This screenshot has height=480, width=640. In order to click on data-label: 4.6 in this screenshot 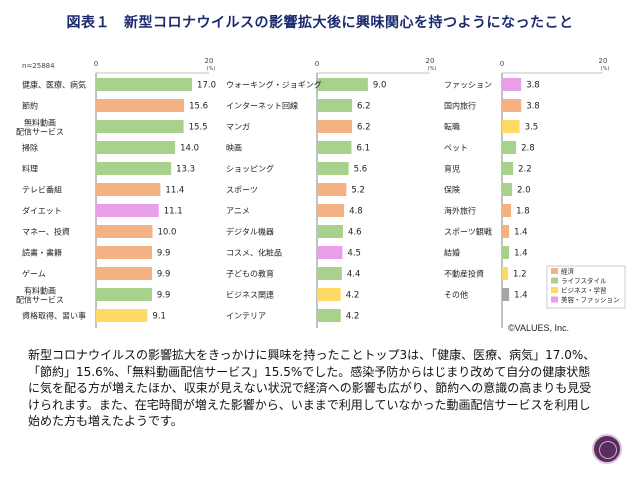, I will do `click(355, 233)`.